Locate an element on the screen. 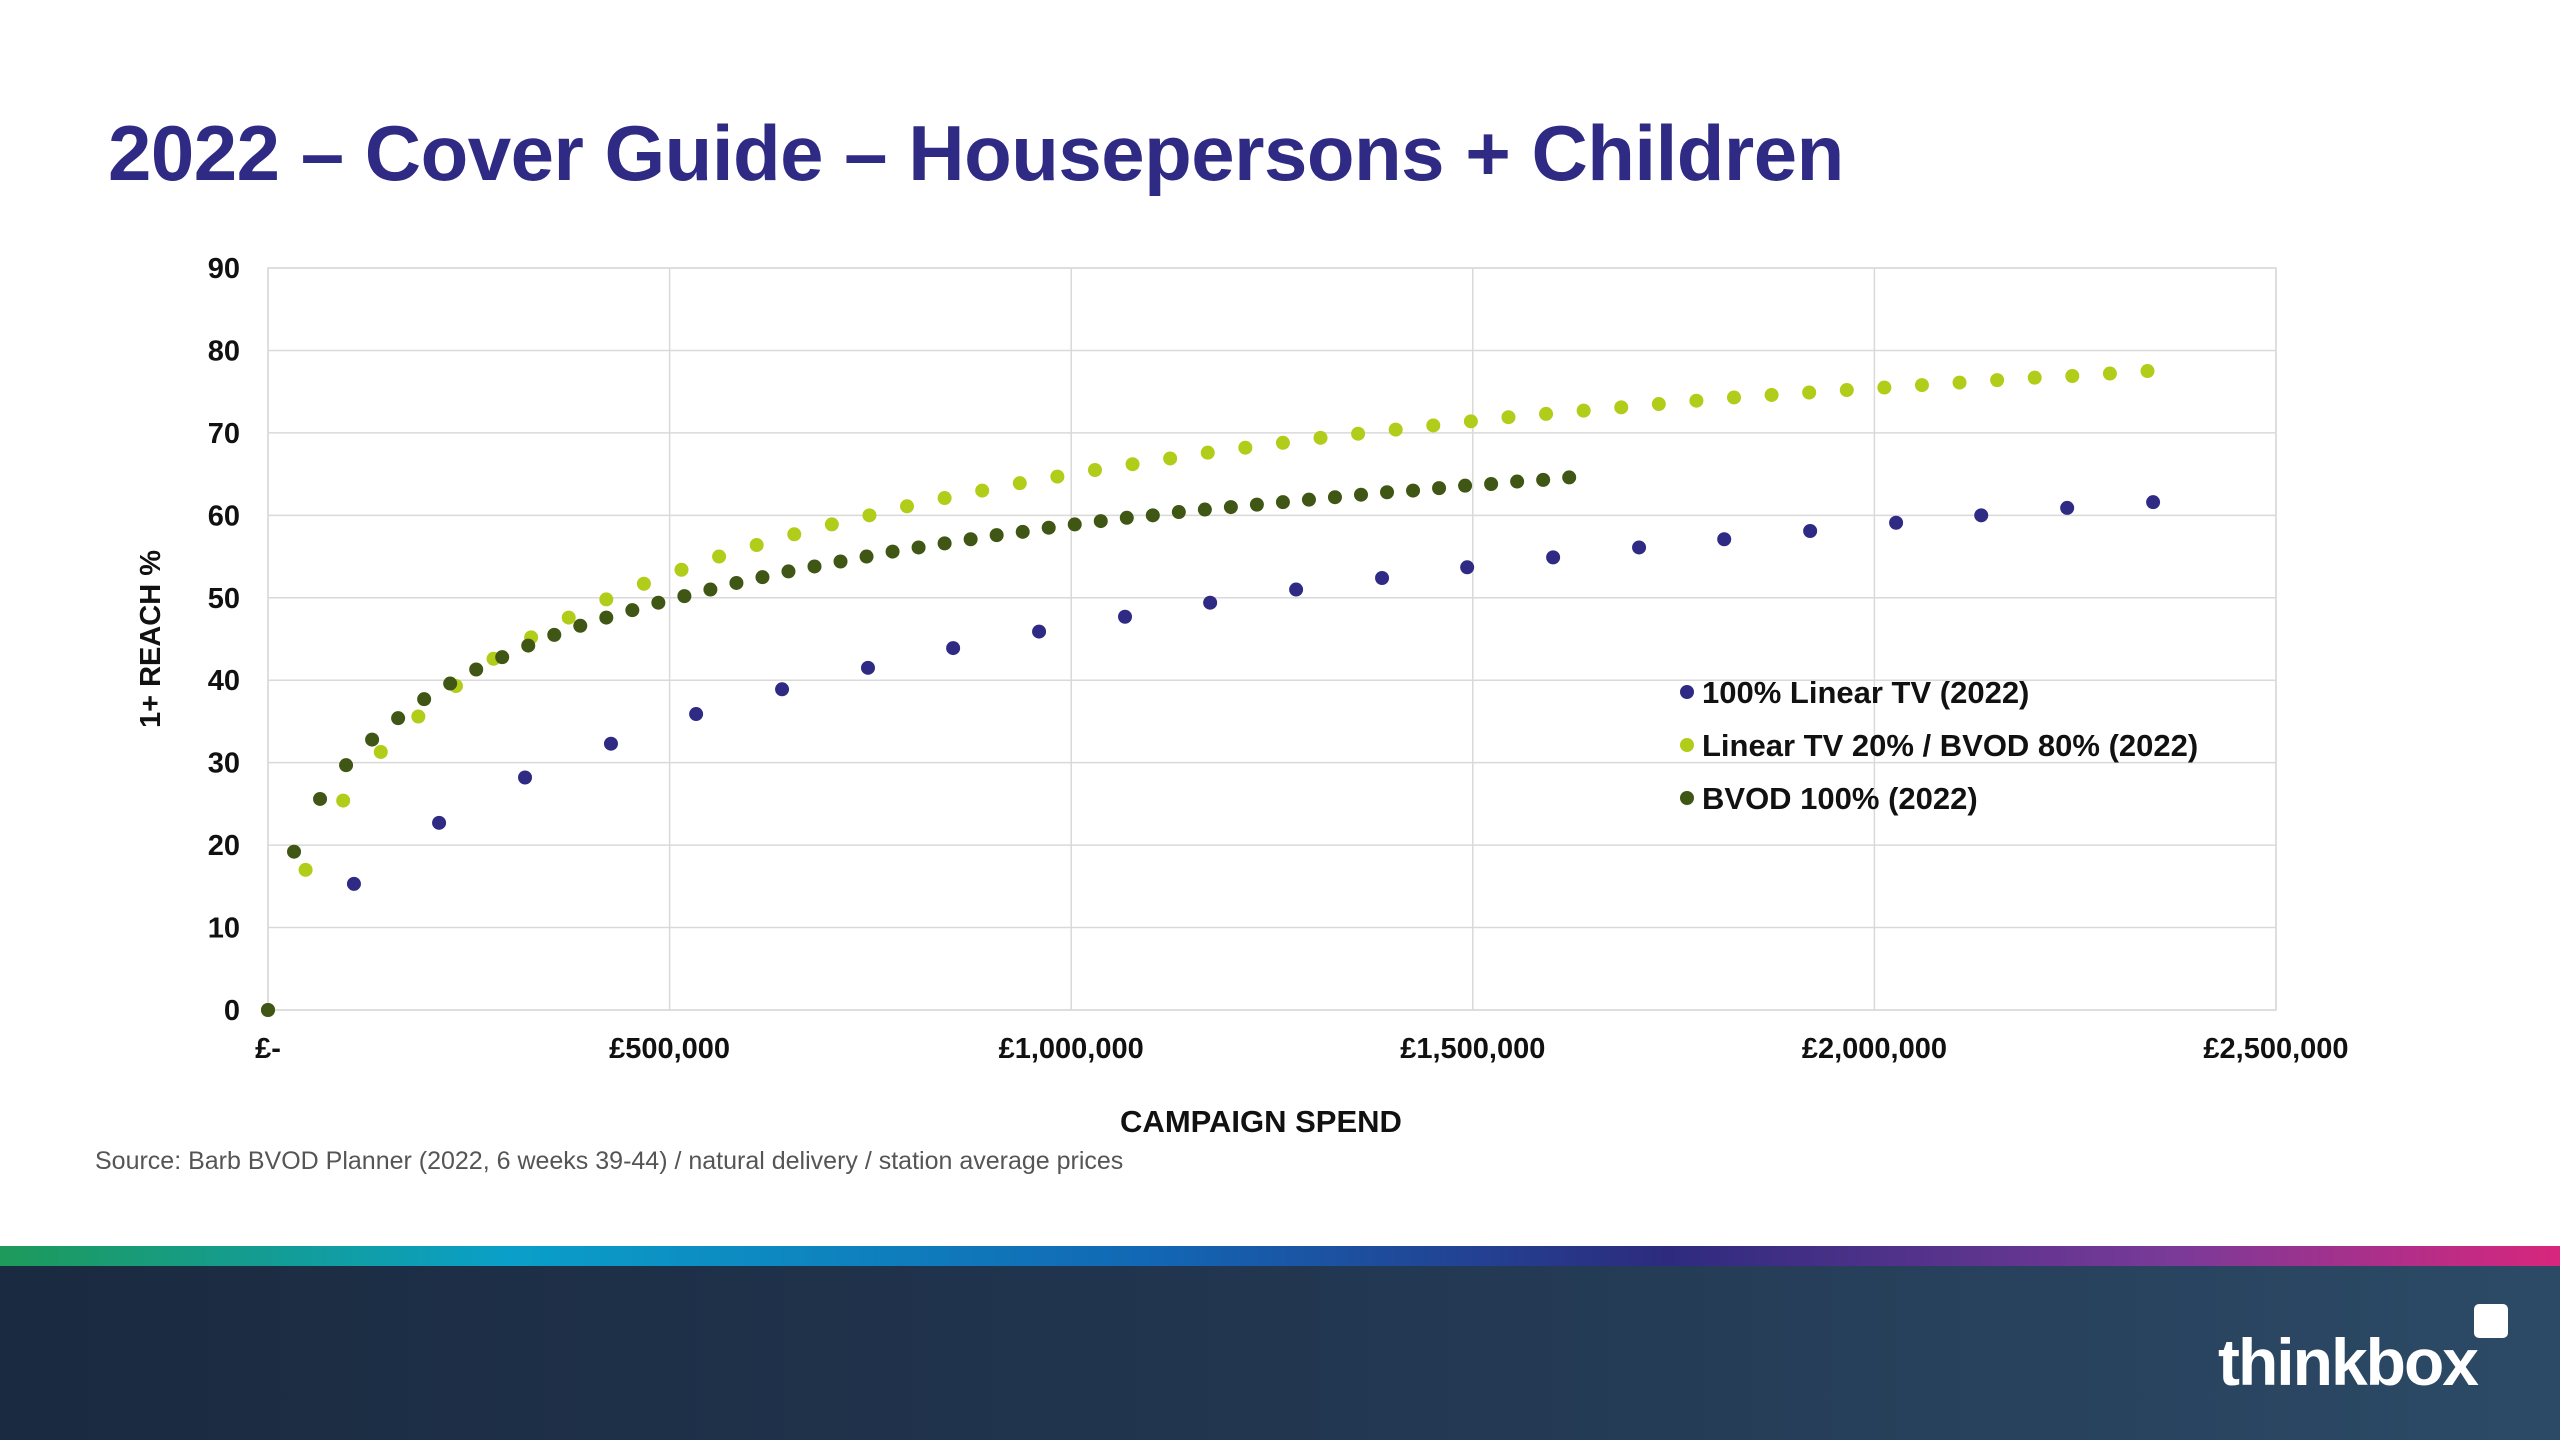  y-tick-label: 30 is located at coordinates (224, 764).